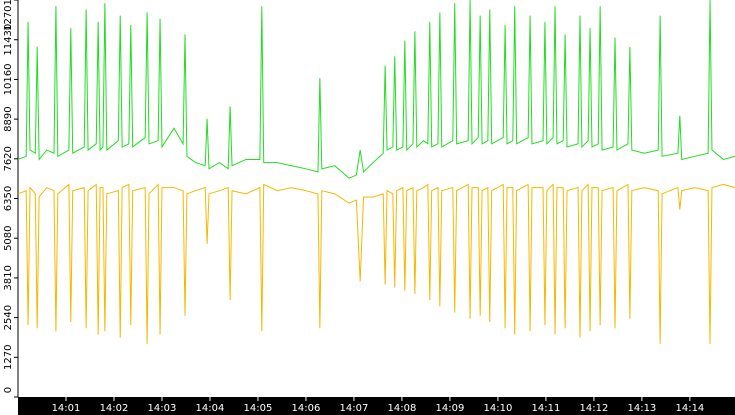  I want to click on y-tick-label: 10160, so click(8, 80).